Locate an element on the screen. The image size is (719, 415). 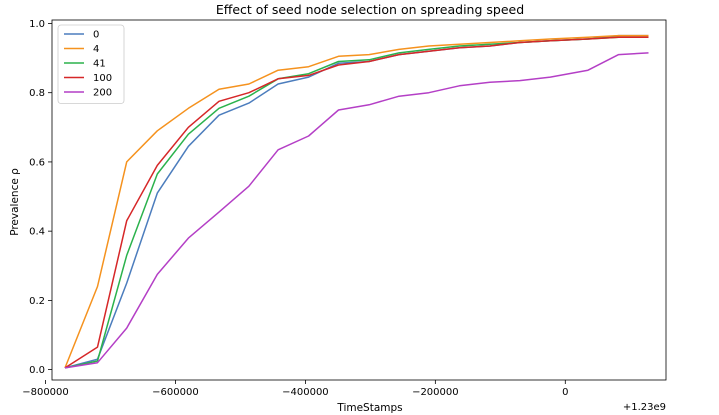
x-axis: −800000 −600000 −400000 −200000 0 is located at coordinates (295, 389).